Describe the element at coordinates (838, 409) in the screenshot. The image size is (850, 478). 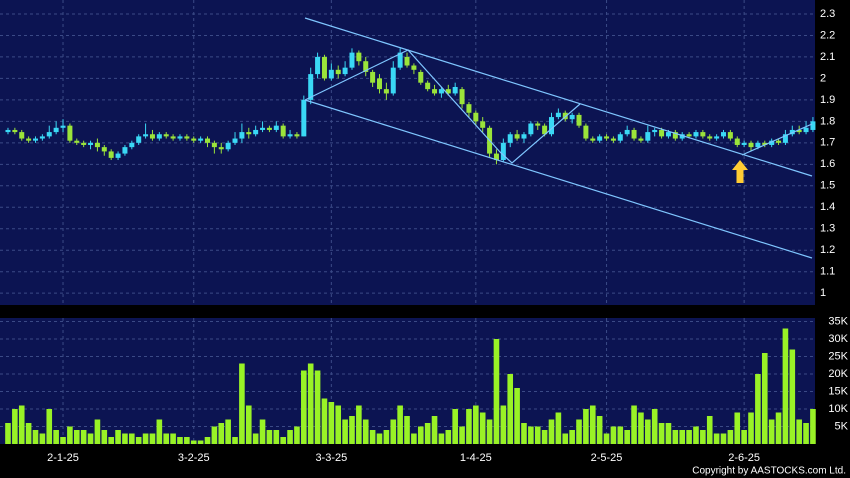
I see `y-tick-label: 10K` at that location.